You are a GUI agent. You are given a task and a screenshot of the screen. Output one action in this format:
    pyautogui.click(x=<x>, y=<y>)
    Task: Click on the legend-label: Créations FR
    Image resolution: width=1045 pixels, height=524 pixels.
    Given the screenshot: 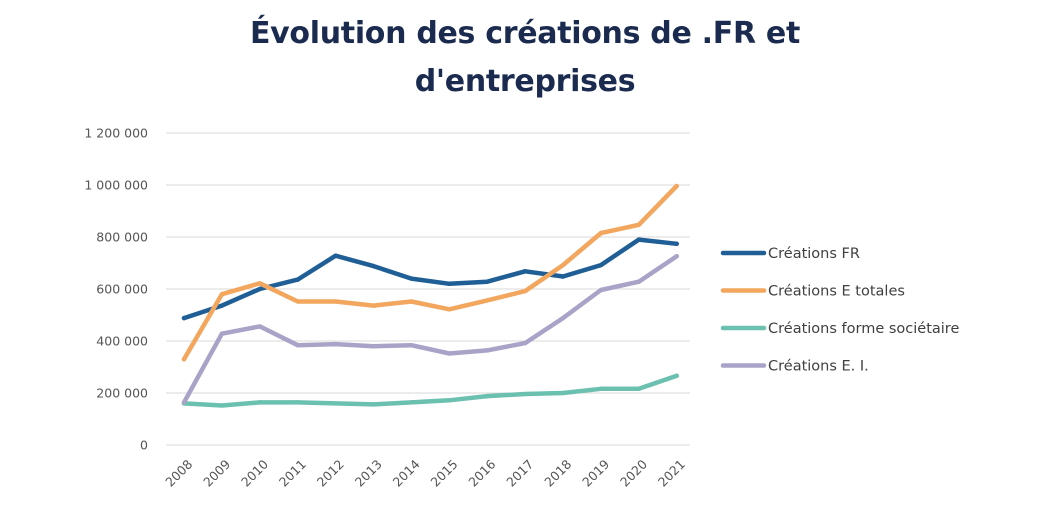 What is the action you would take?
    pyautogui.click(x=814, y=254)
    